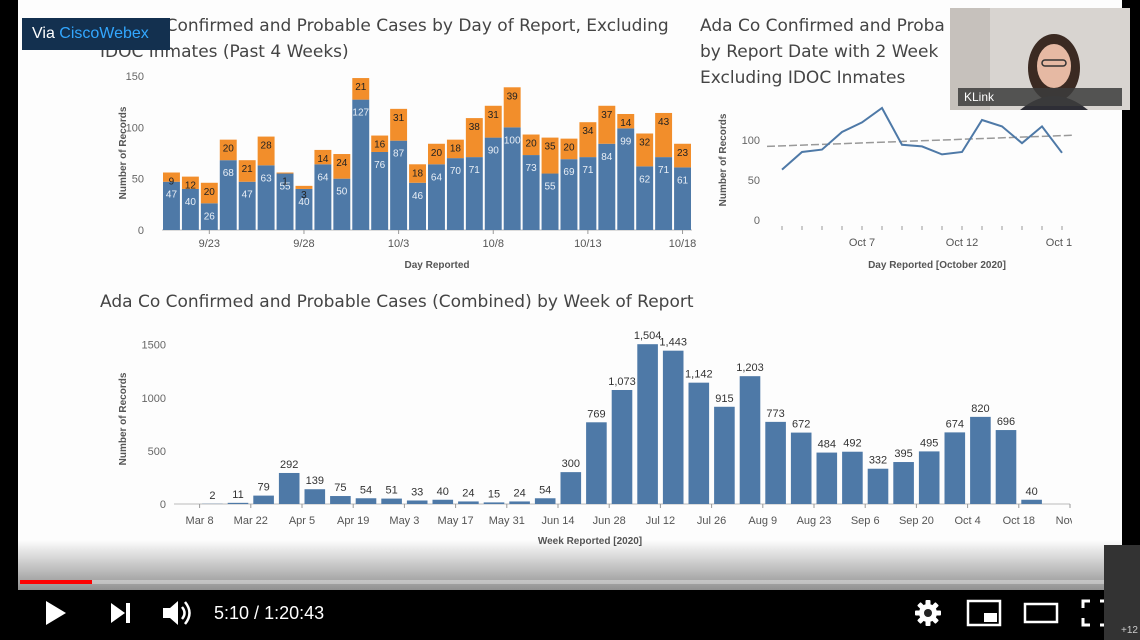  I want to click on week-bar-label: 1,443, so click(673, 343).